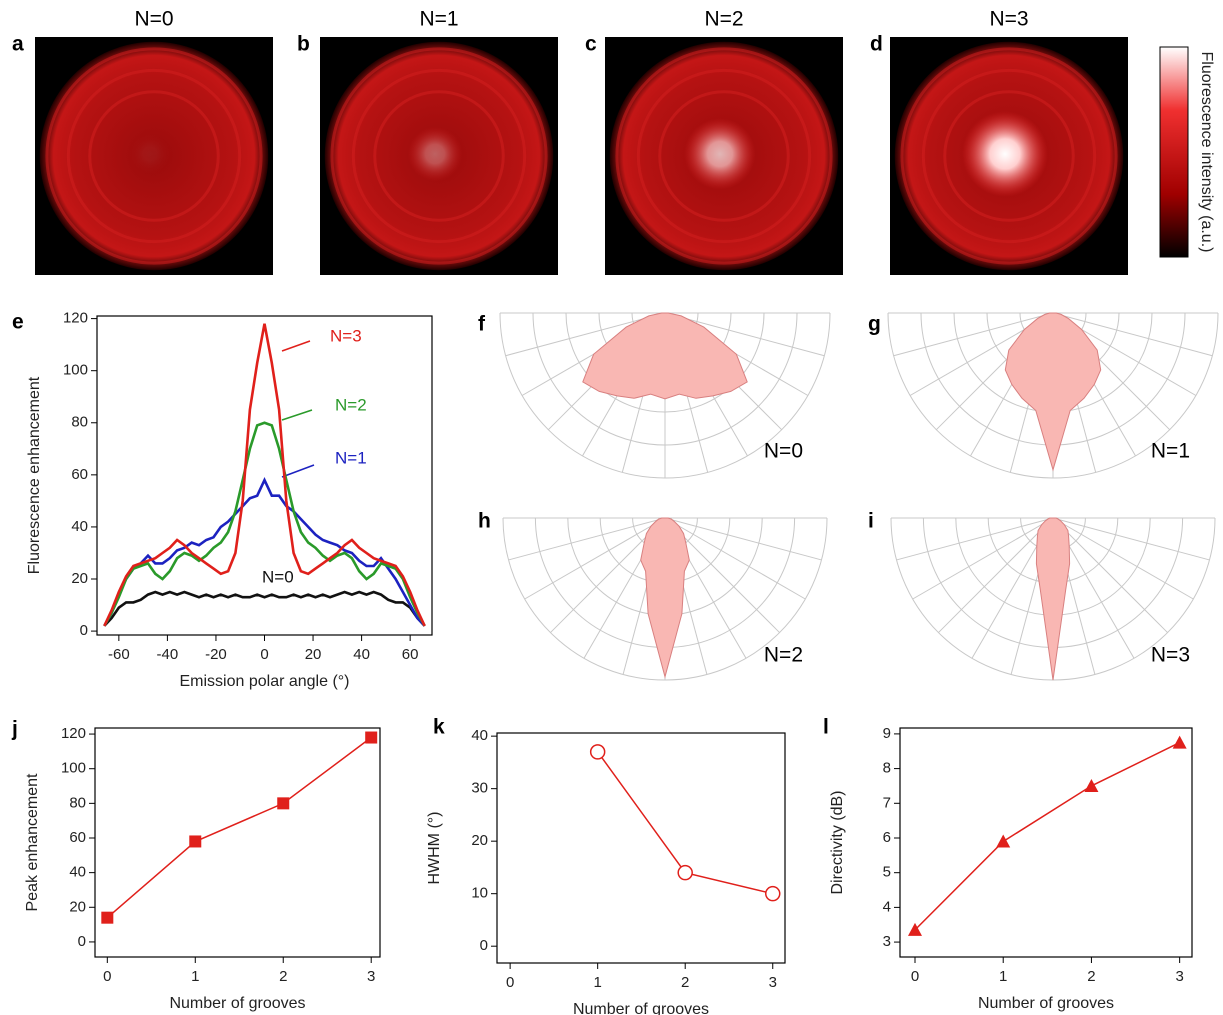 This screenshot has width=1223, height=1015. I want to click on colorbar, so click(1174, 152).